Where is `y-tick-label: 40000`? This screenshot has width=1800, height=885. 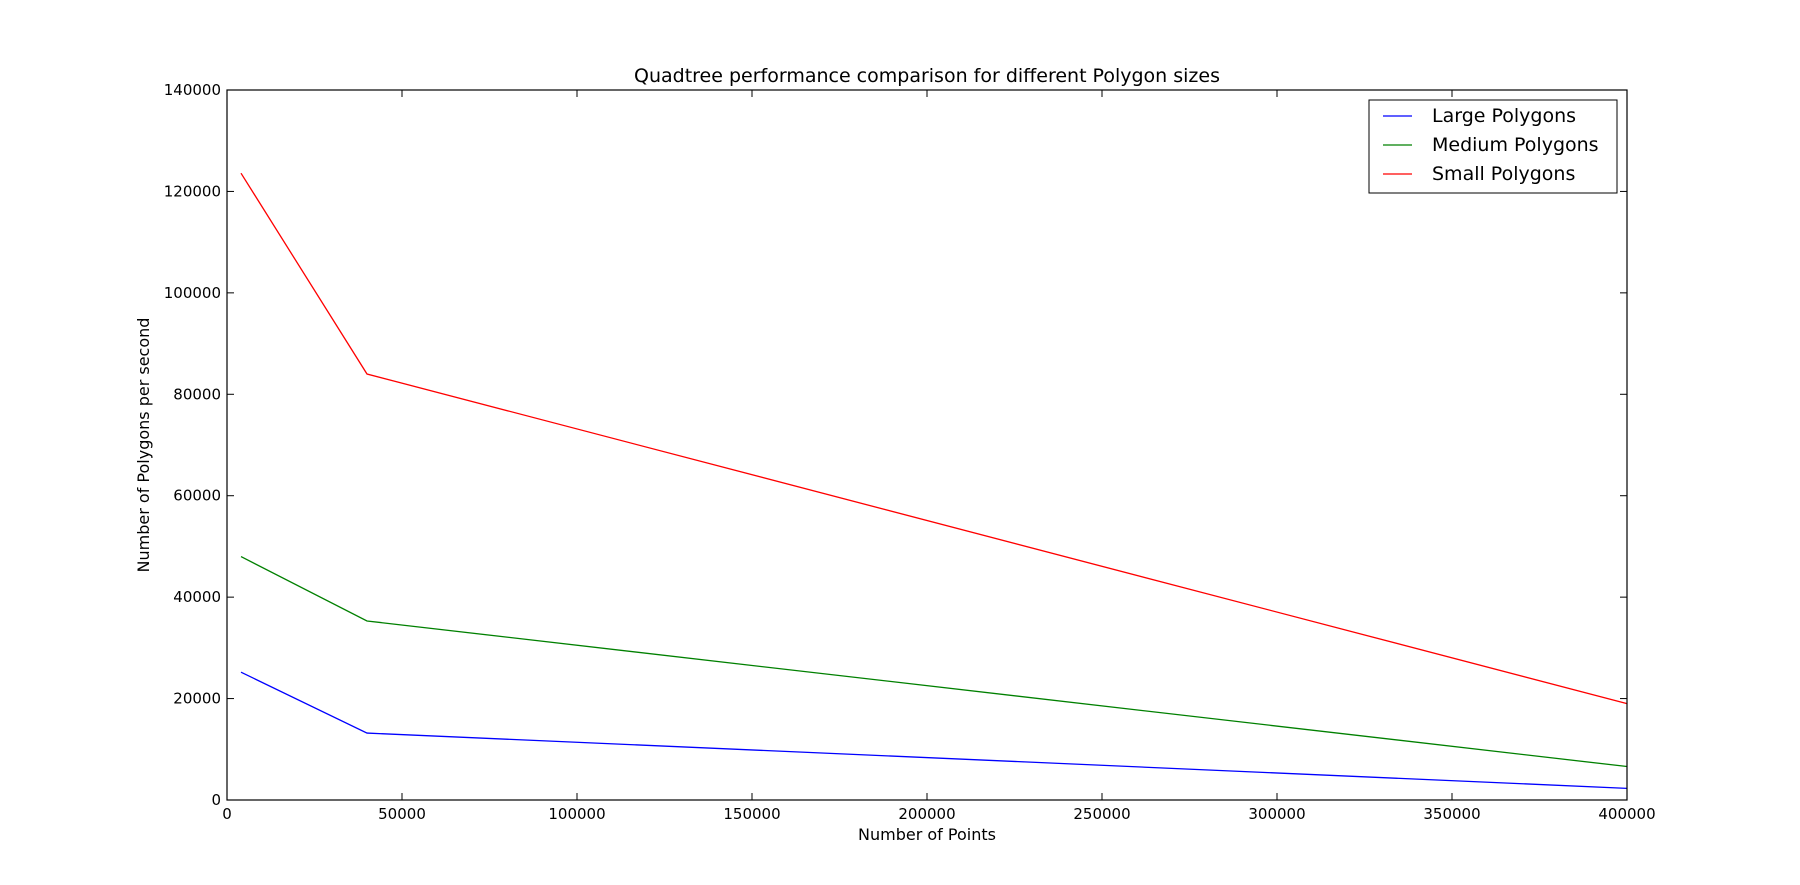
y-tick-label: 40000 is located at coordinates (197, 597).